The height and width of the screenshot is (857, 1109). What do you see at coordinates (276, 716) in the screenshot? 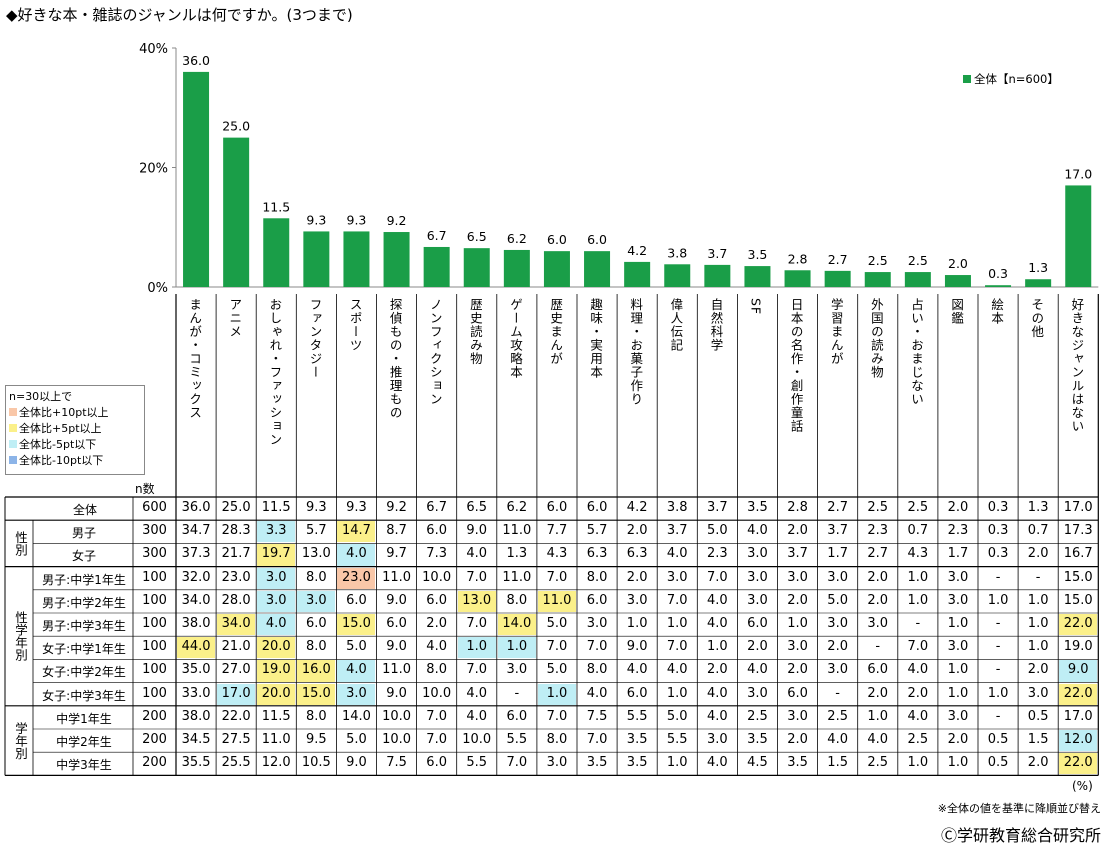
I see `table-cell: 11.5` at bounding box center [276, 716].